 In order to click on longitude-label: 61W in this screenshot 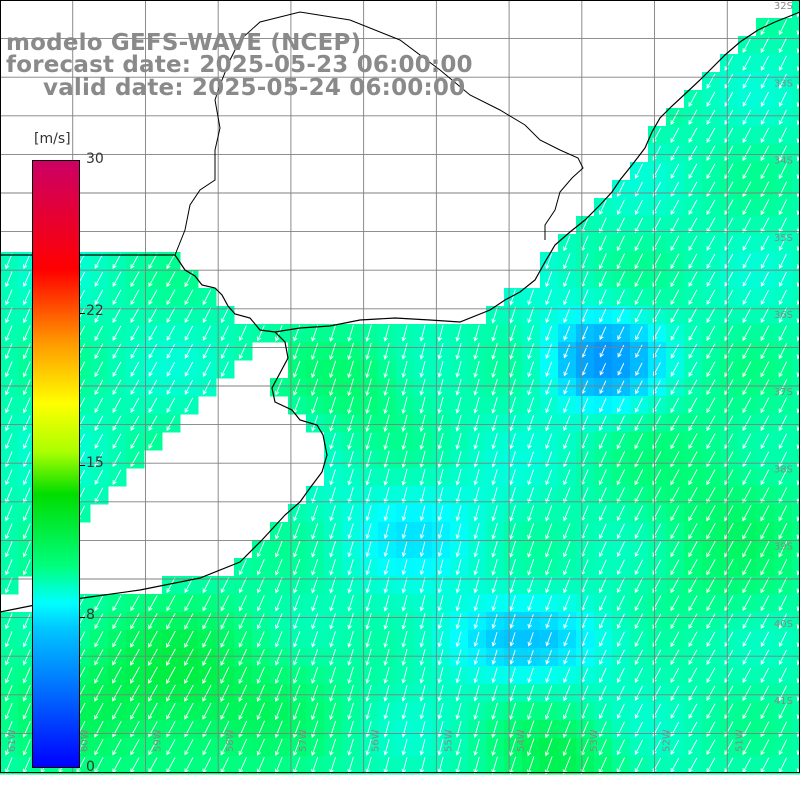, I will do `click(12, 740)`.